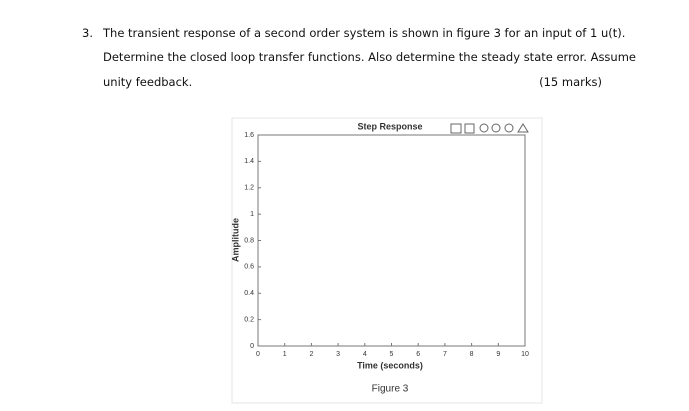  What do you see at coordinates (498, 354) in the screenshot?
I see `x-tick-label: 9` at bounding box center [498, 354].